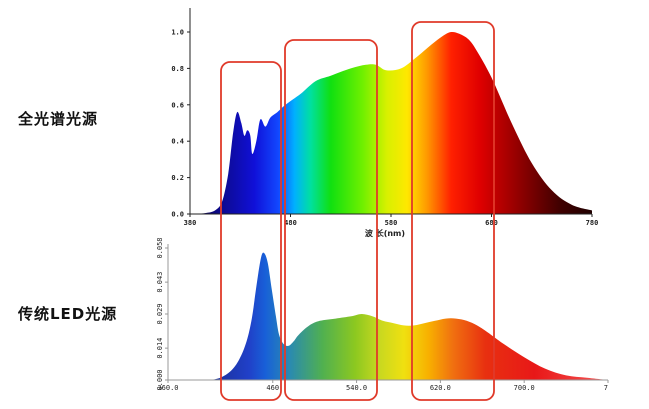  Describe the element at coordinates (190, 223) in the screenshot. I see `top-x-tick-label: 380` at that location.